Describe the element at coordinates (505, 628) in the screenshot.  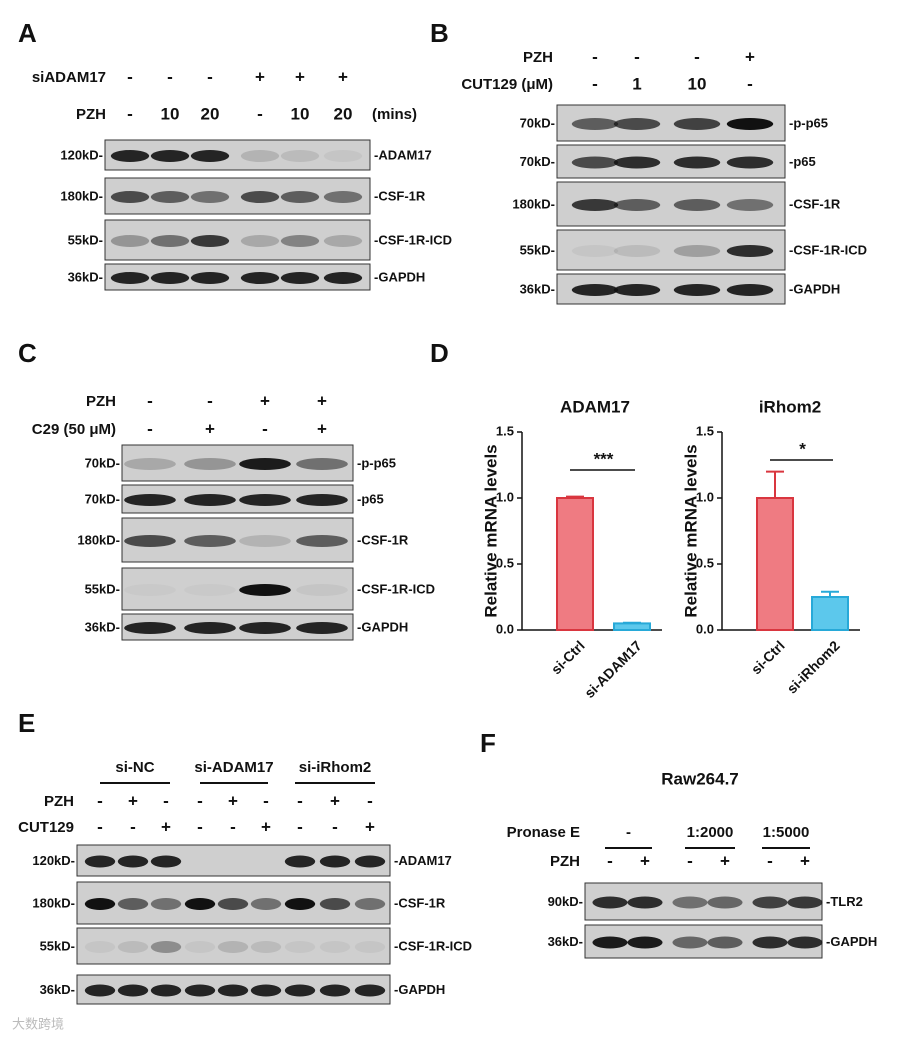
I see `y-tick-label: 0.0` at that location.